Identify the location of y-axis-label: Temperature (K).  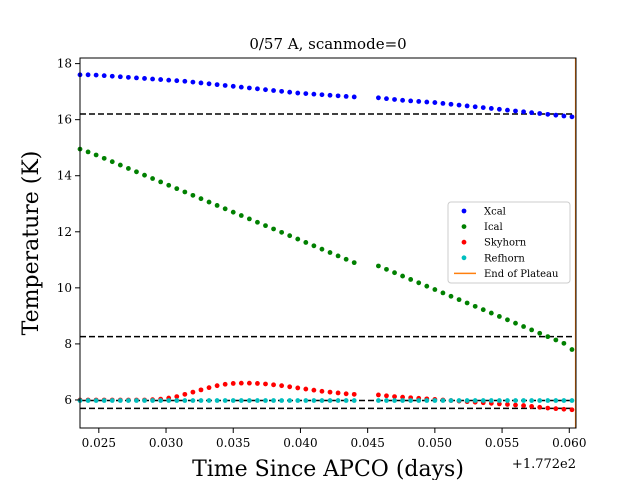
(31, 243).